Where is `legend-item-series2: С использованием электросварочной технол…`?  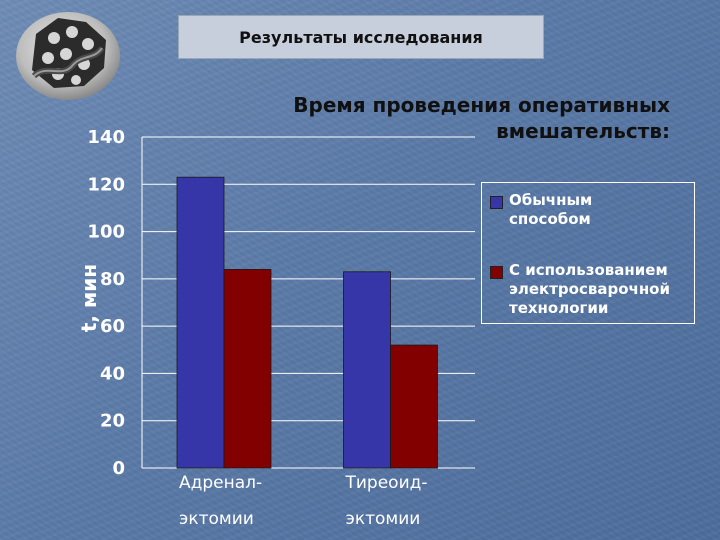
legend-item-series2: С использованием электросварочной технол… is located at coordinates (580, 289).